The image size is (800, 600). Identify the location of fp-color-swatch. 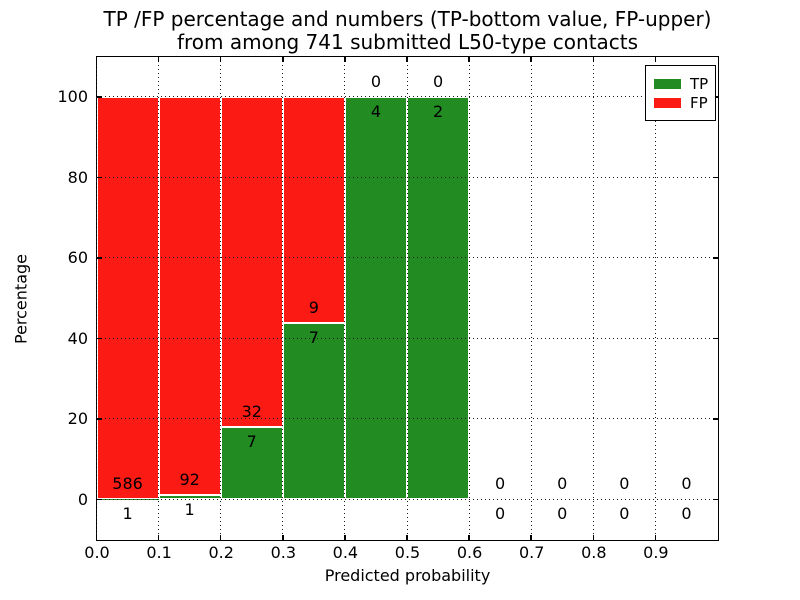
(667, 102).